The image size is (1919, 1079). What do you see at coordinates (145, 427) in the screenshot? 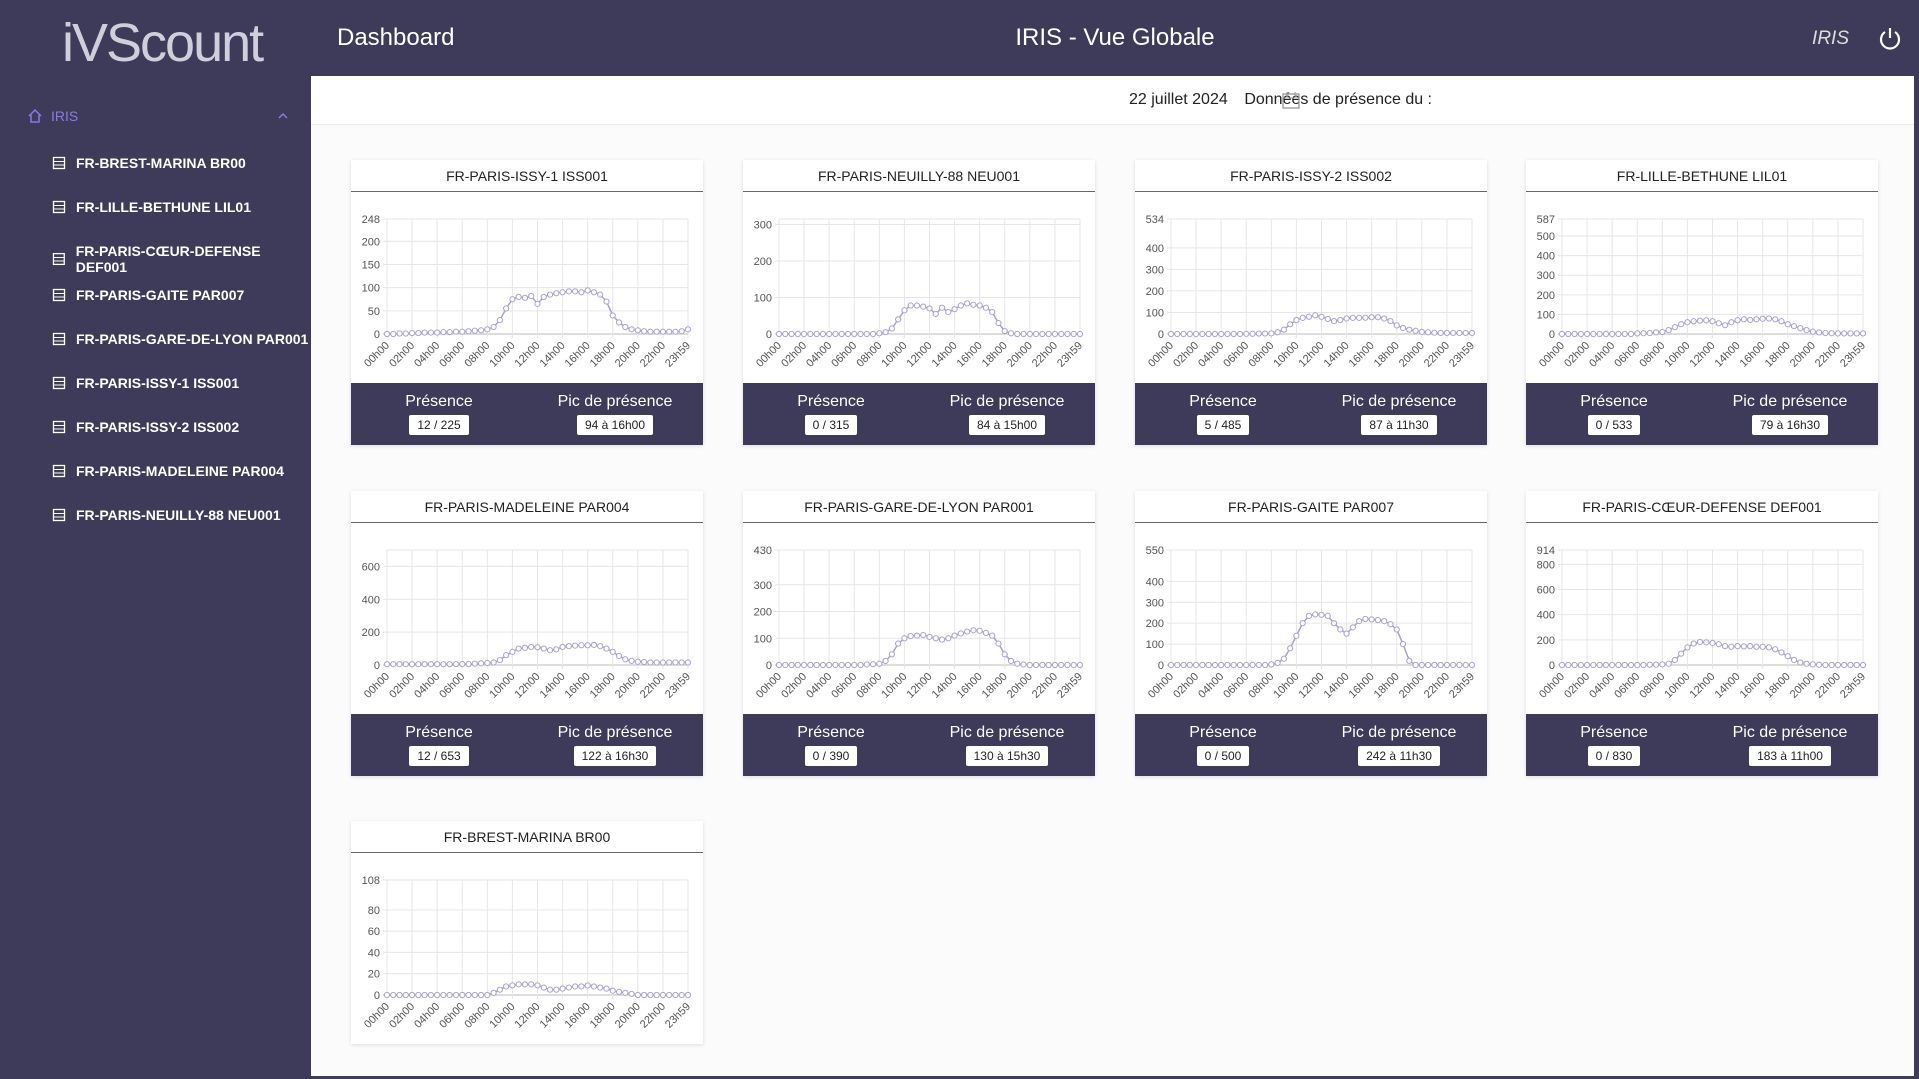
I see `nav-item: FR-PARIS-ISSY-2 ISS002` at bounding box center [145, 427].